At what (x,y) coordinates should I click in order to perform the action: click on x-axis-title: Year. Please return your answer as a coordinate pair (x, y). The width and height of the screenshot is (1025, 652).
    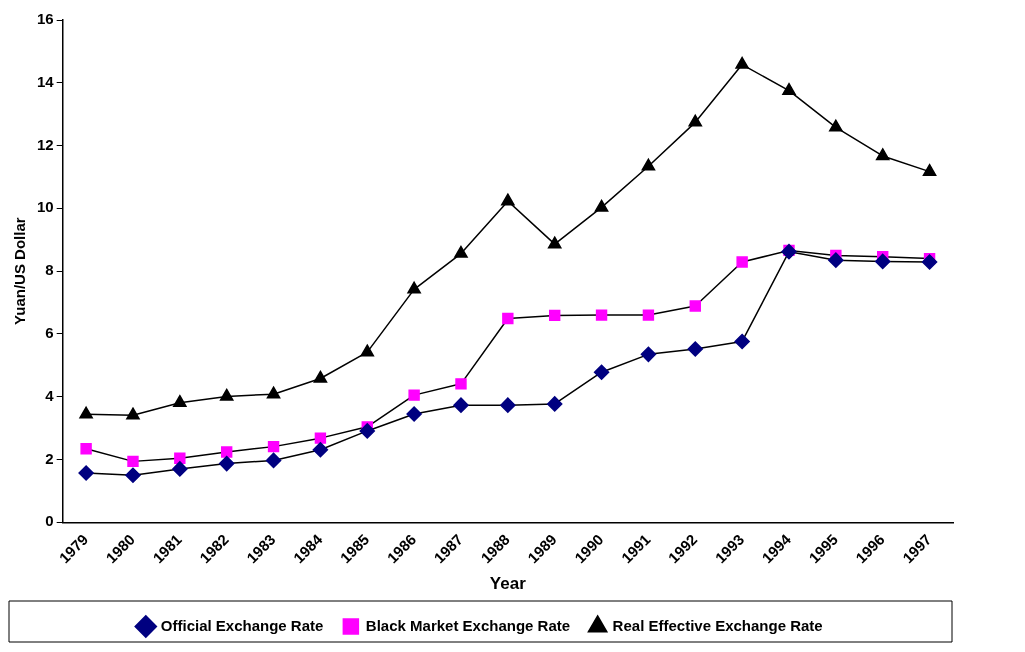
    Looking at the image, I should click on (508, 584).